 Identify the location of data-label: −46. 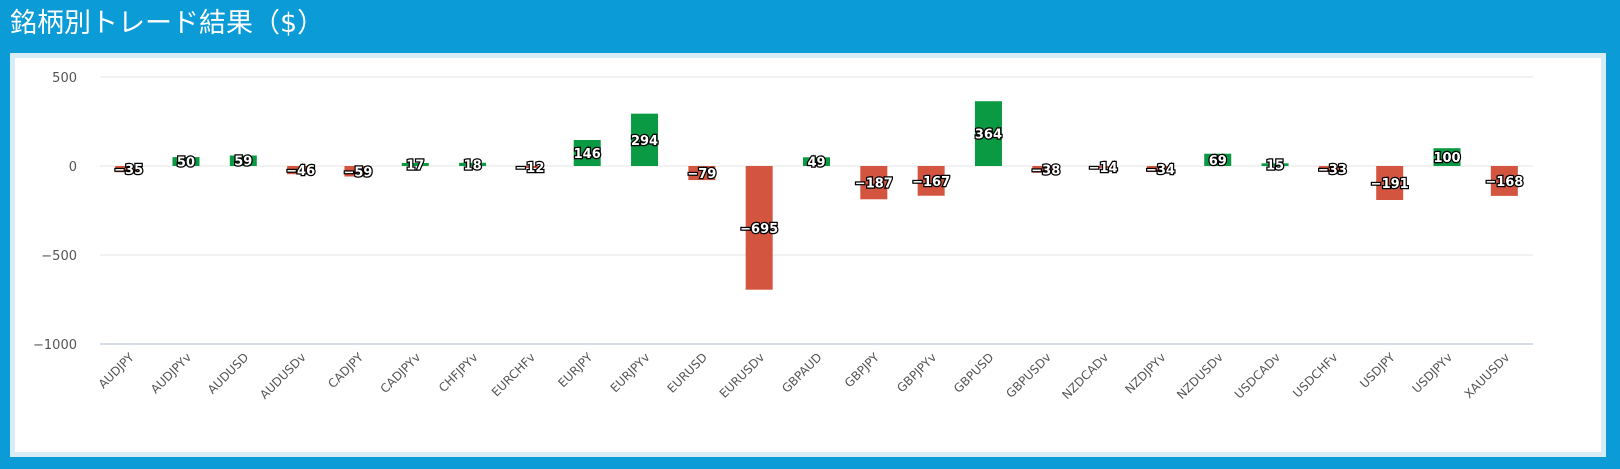
(300, 171).